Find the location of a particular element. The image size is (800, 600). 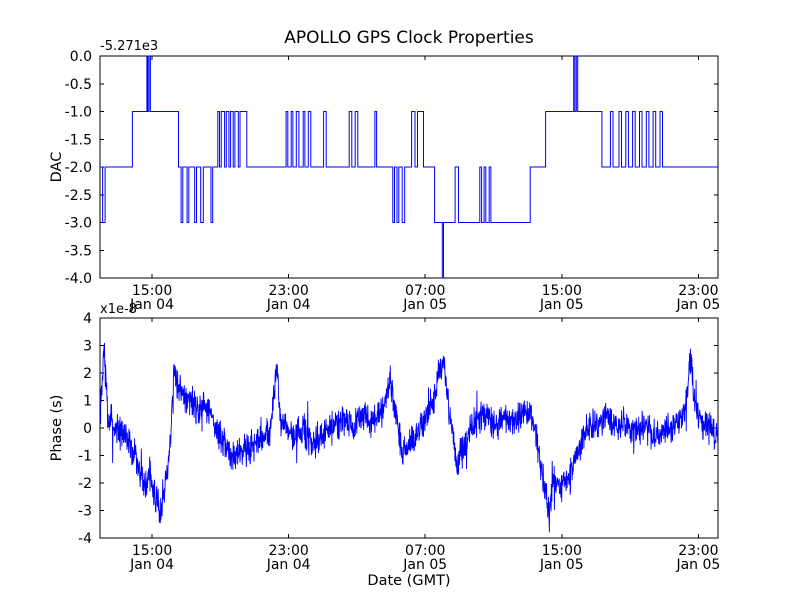

y-tick-label: -1.5 is located at coordinates (78, 140).